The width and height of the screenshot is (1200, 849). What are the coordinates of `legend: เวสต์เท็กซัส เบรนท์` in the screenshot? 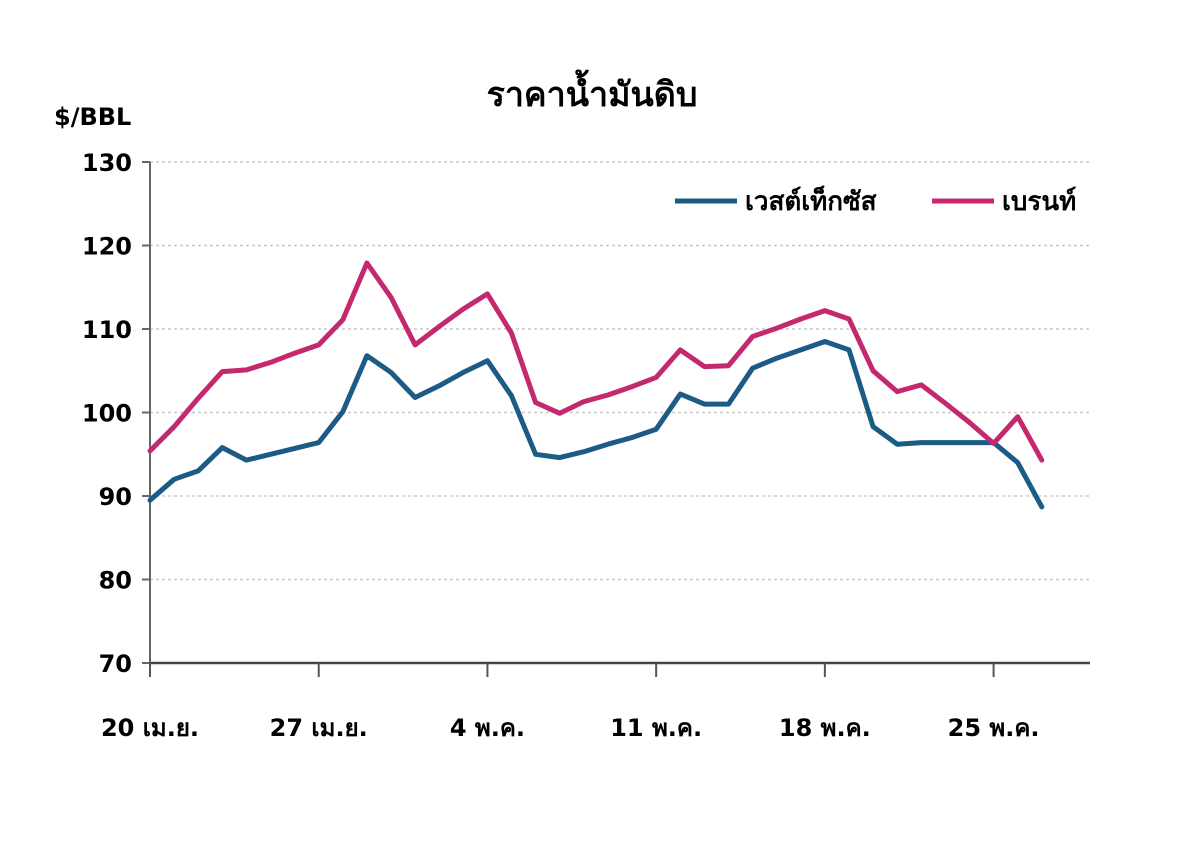 It's located at (875, 201).